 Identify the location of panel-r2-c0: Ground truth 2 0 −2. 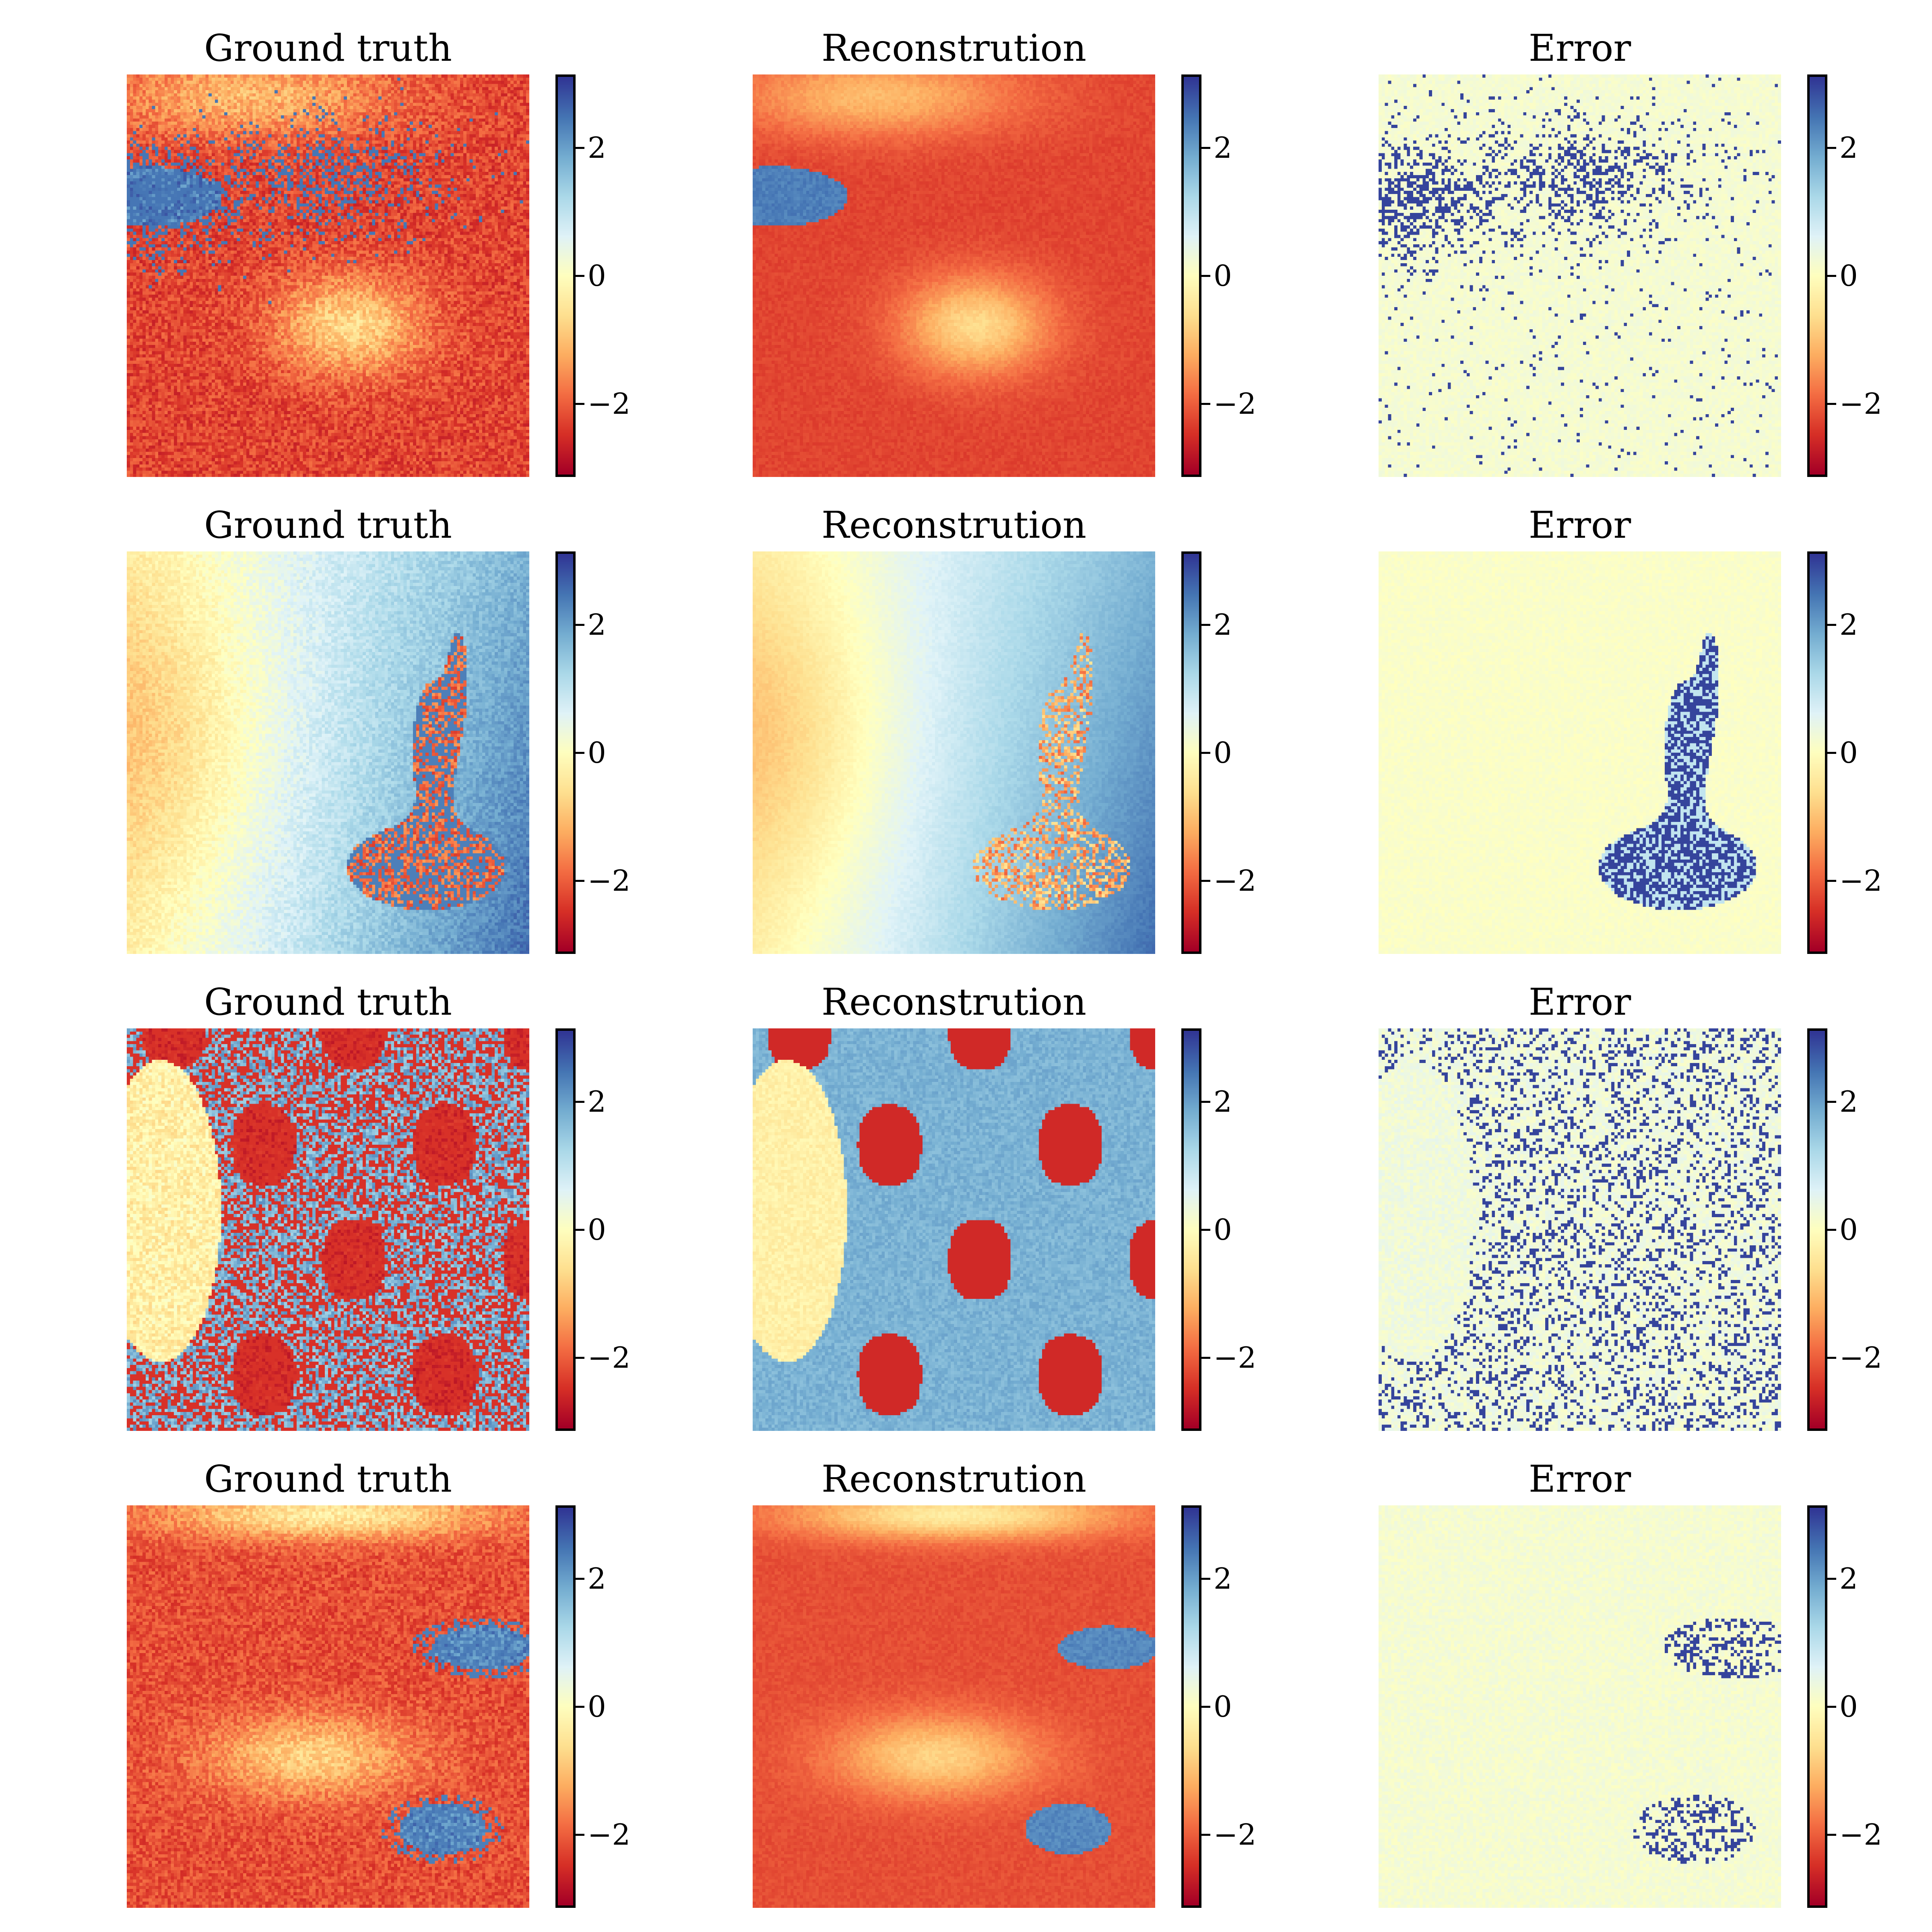
(392, 1204).